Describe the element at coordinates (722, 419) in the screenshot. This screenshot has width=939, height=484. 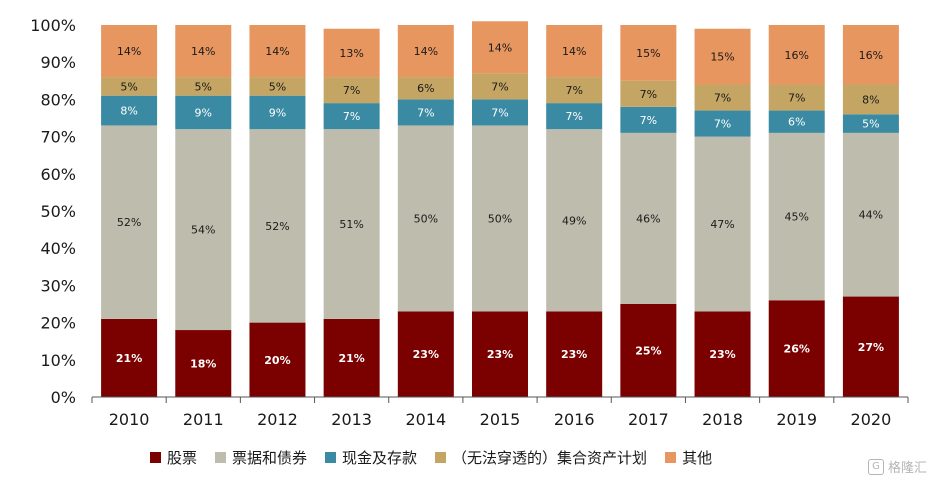
I see `x-tick-label: 2018` at that location.